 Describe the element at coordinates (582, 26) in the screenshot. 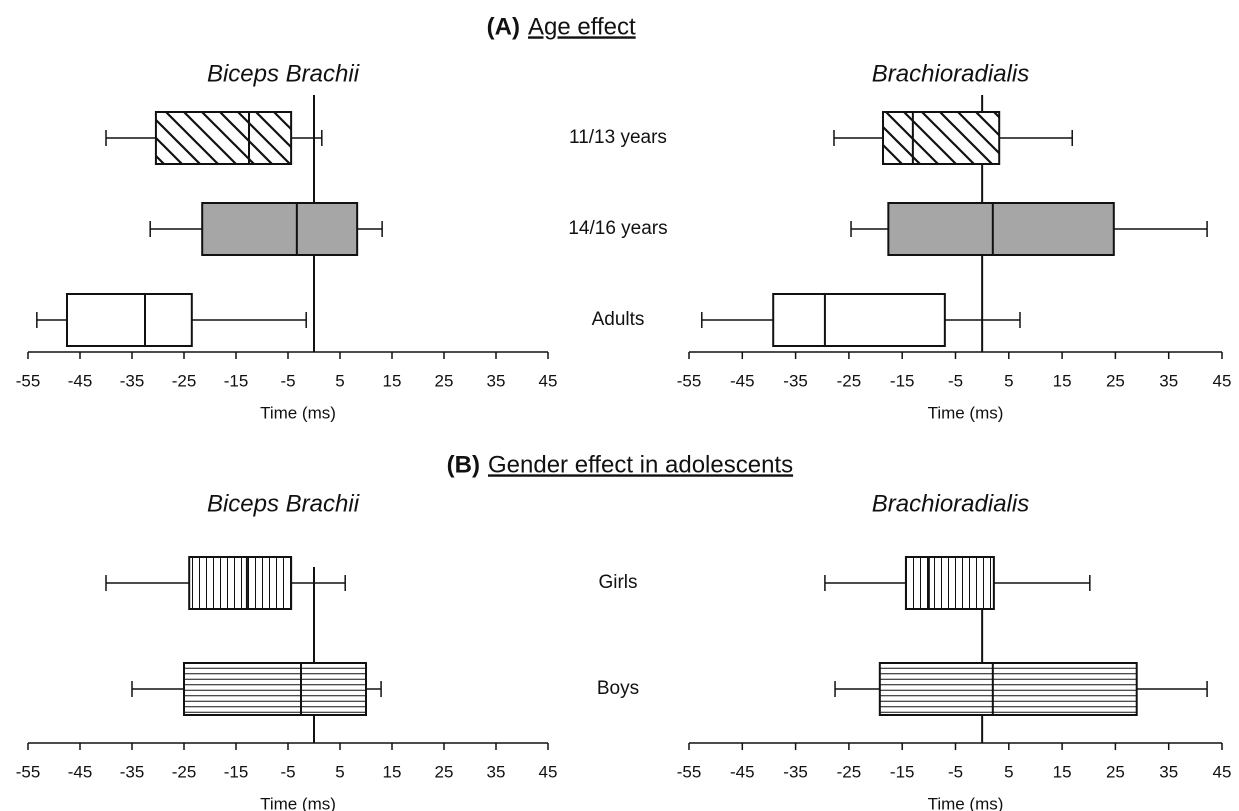

I see `section-title: Age effect` at that location.